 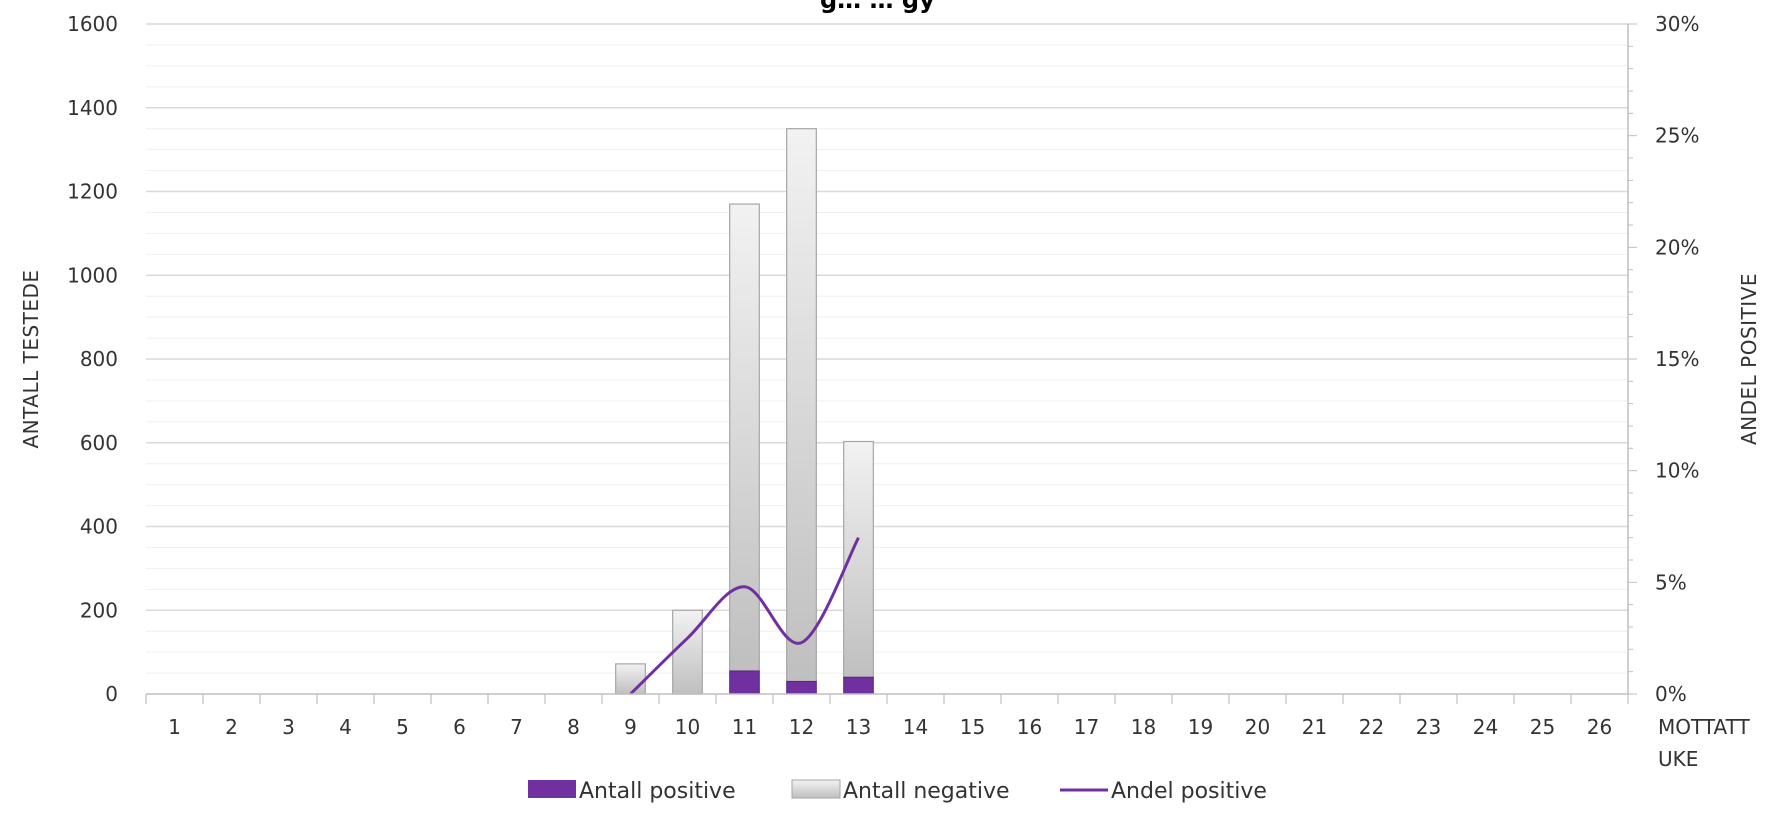 What do you see at coordinates (1200, 727) in the screenshot?
I see `x-tick-label: 19` at bounding box center [1200, 727].